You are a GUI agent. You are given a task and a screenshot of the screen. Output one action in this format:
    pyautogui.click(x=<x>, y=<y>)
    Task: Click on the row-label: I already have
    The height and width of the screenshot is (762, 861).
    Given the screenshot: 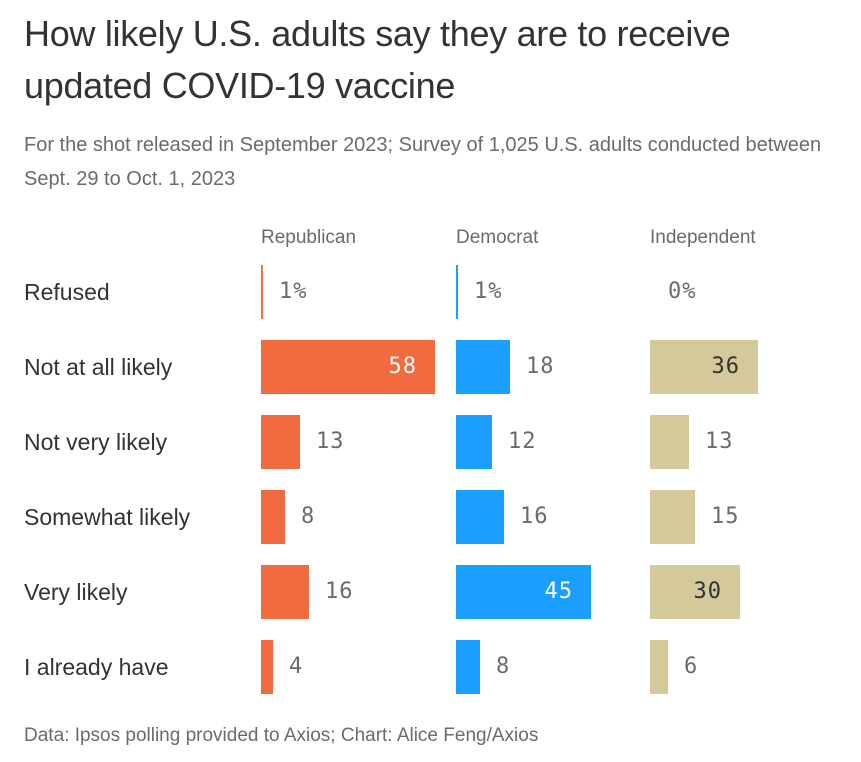 What is the action you would take?
    pyautogui.click(x=96, y=667)
    